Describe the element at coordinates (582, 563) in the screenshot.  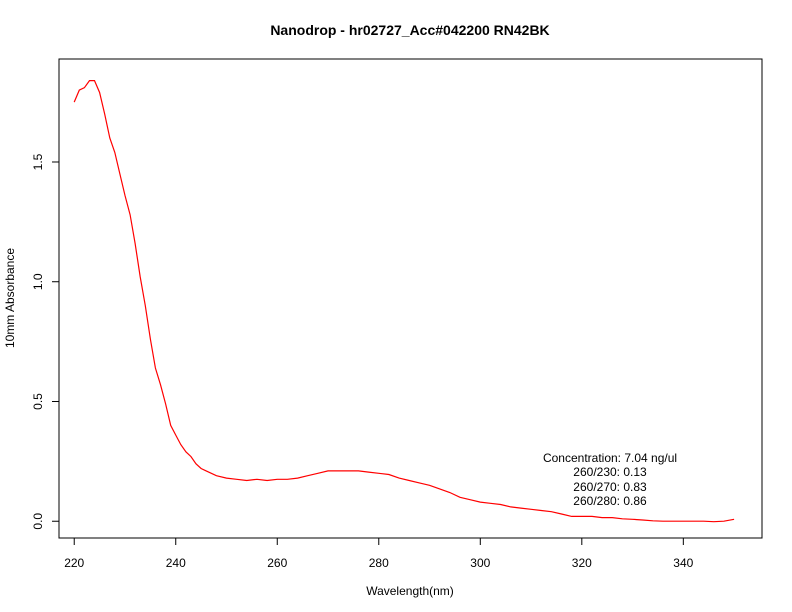
I see `x-tick-label: 320` at that location.